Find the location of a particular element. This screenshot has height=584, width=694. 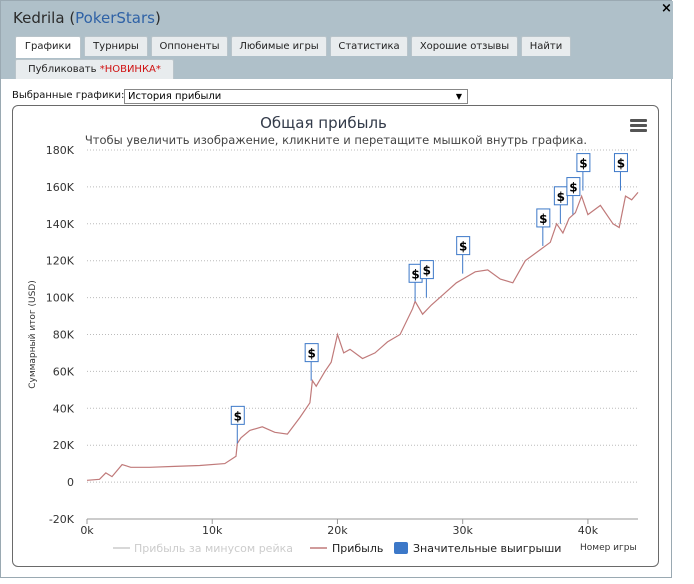

new-badge: *НОВИНКА* is located at coordinates (130, 69).